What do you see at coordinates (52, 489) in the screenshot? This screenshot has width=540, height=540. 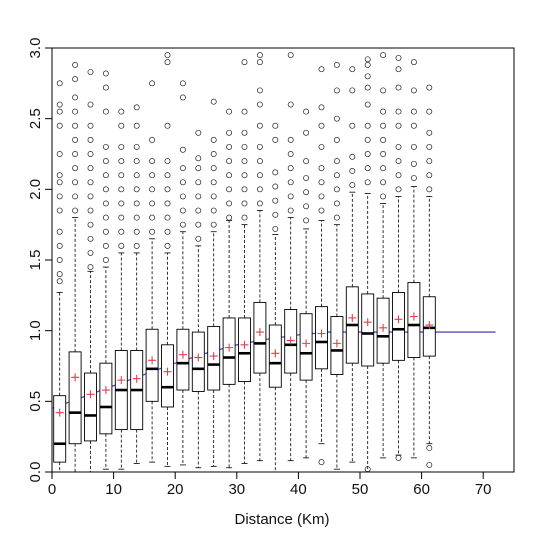 I see `x-tick-label: 0` at bounding box center [52, 489].